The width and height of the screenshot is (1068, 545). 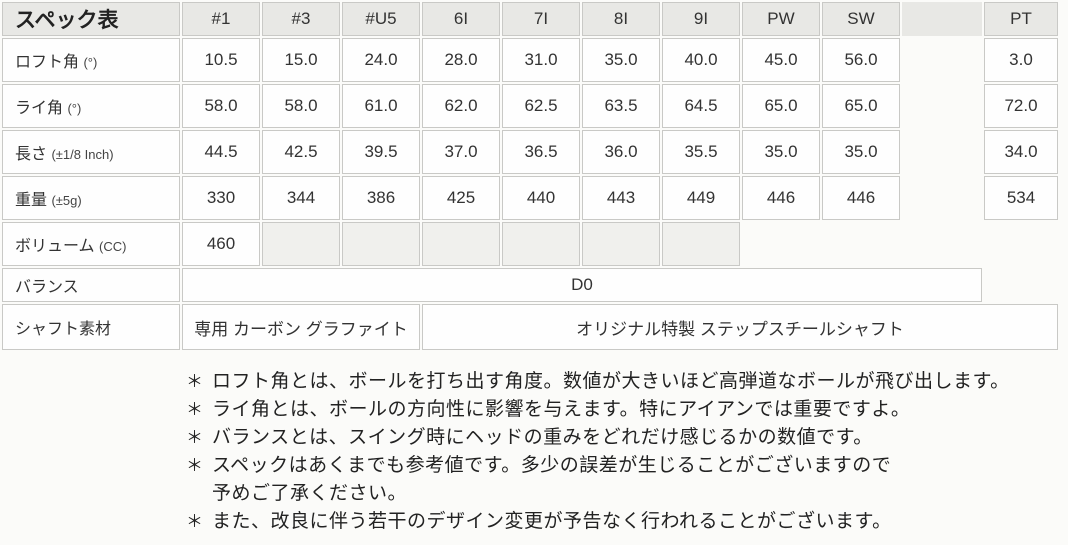 What do you see at coordinates (381, 19) in the screenshot?
I see `column-header-u5: #U5` at bounding box center [381, 19].